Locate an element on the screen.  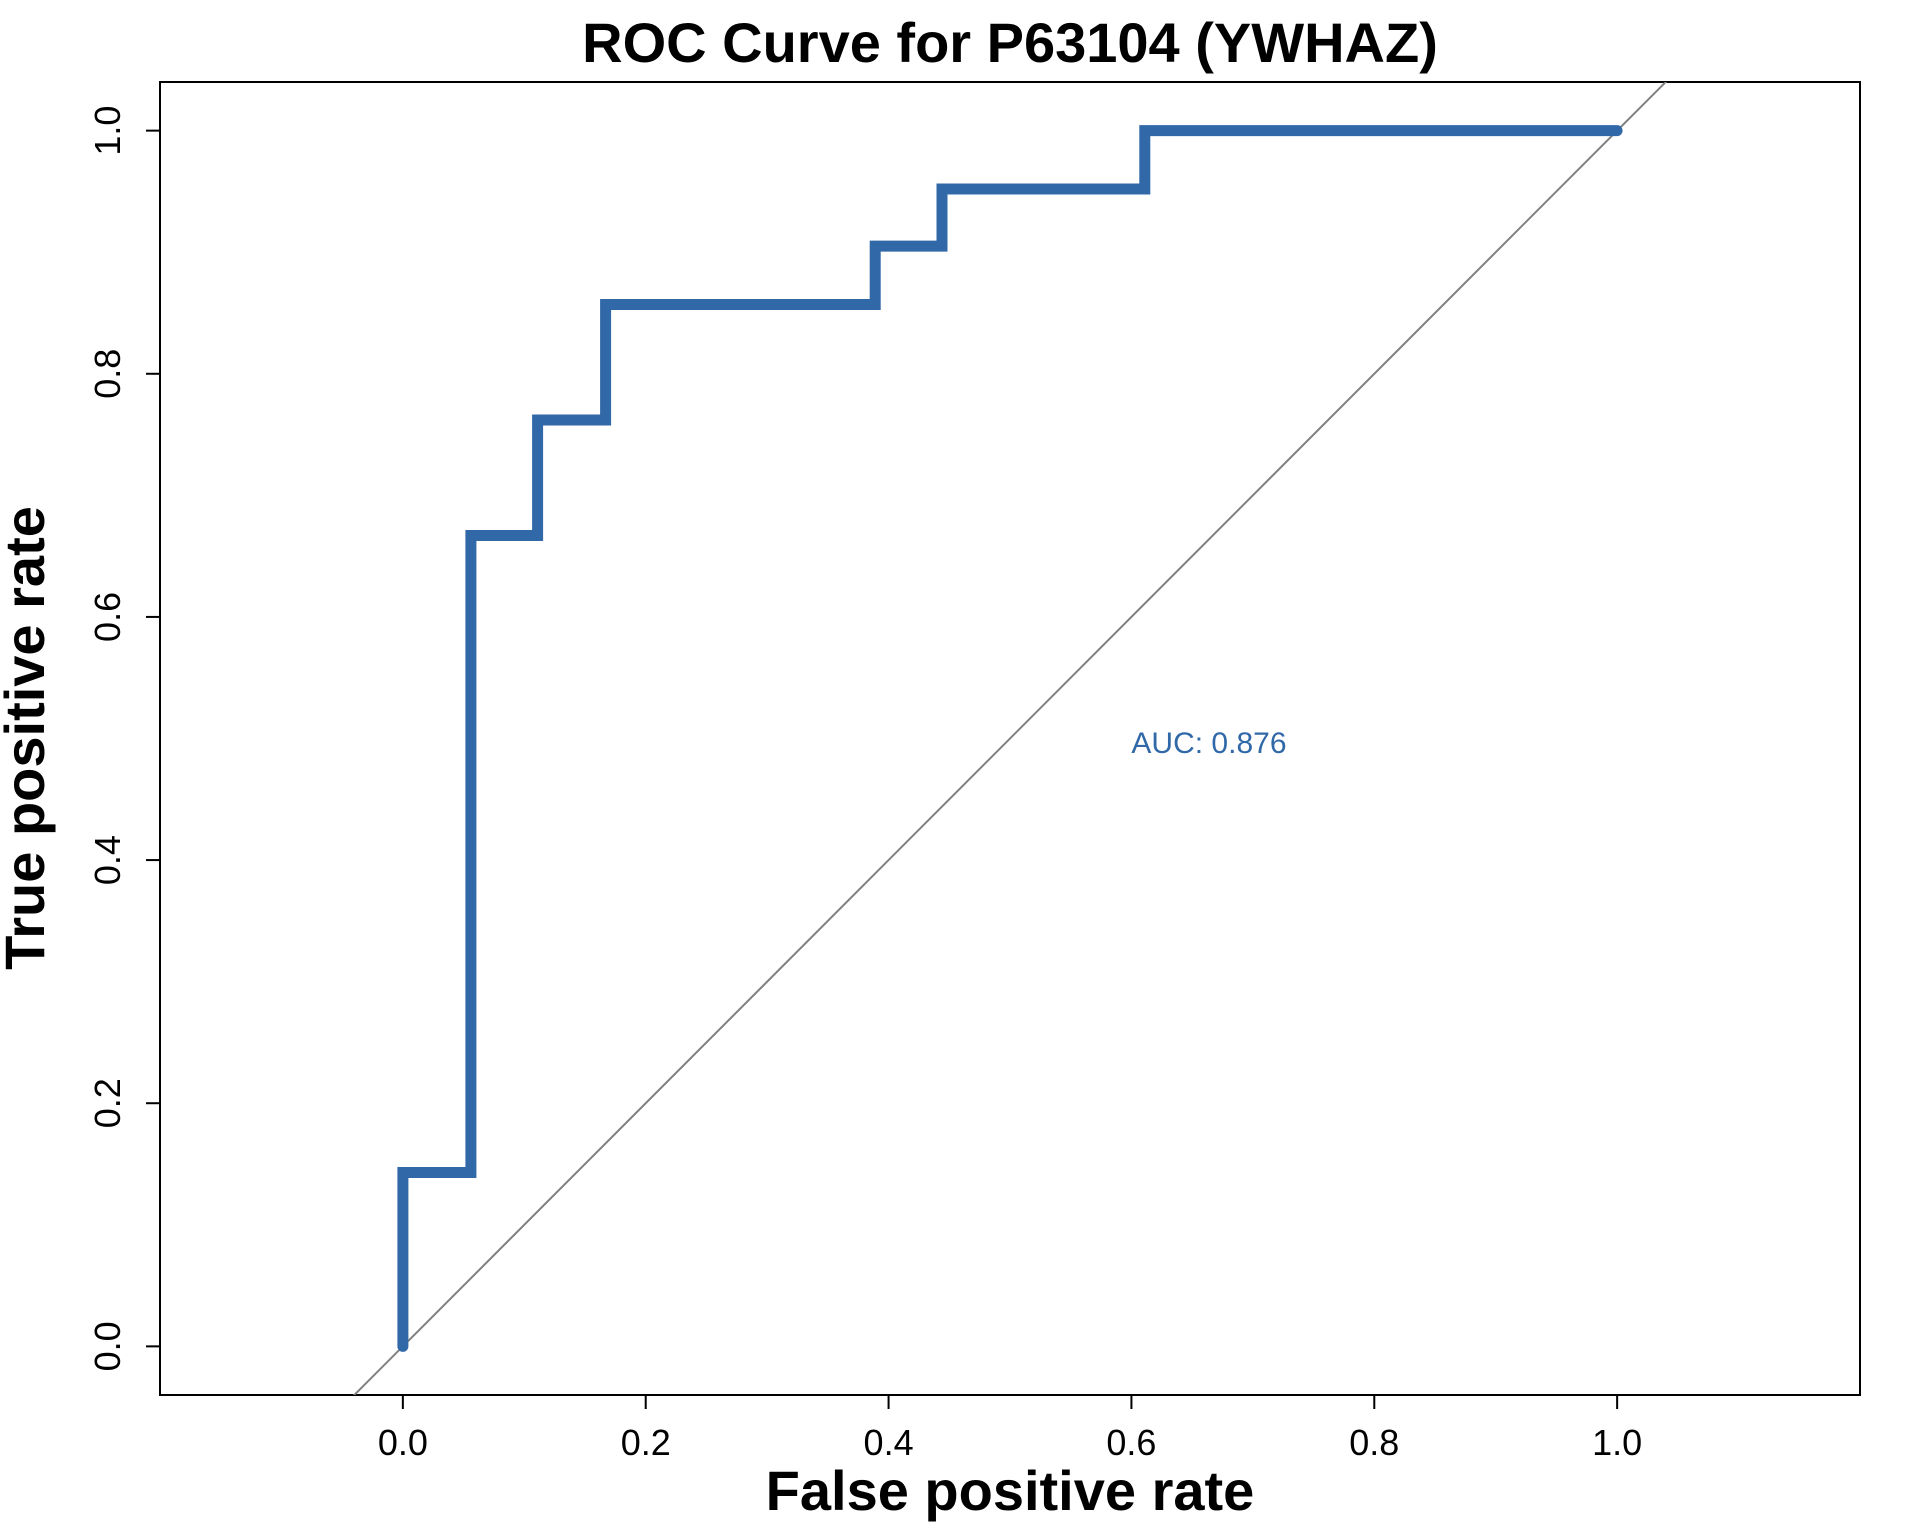
x-tick-label: 0.4 is located at coordinates (889, 1442).